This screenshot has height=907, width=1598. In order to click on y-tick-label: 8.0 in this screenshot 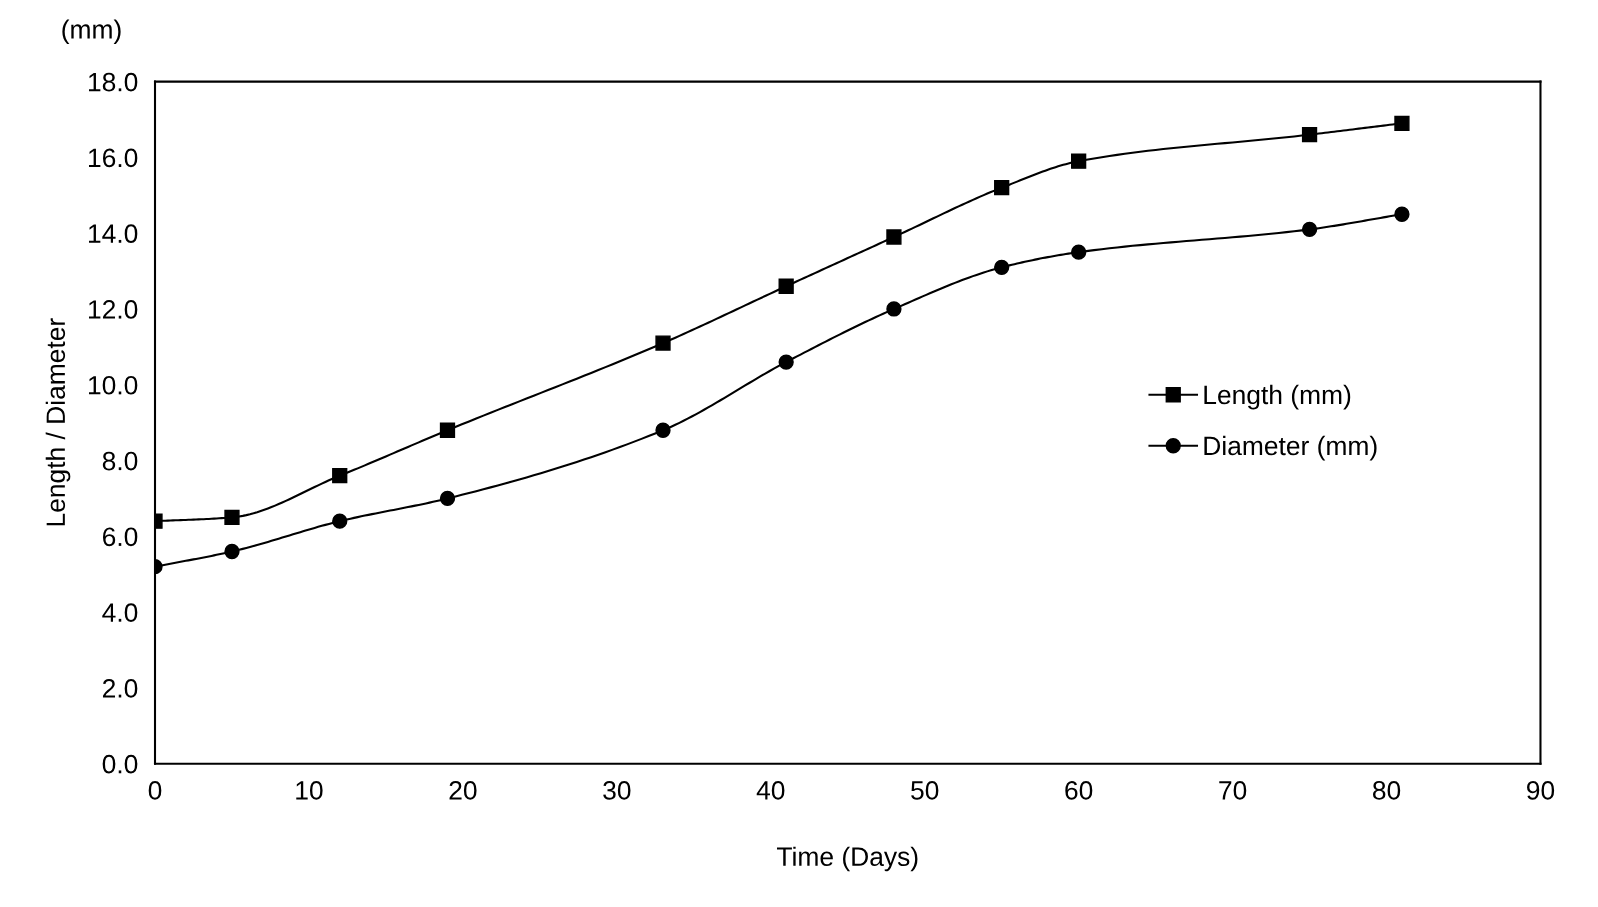, I will do `click(120, 461)`.